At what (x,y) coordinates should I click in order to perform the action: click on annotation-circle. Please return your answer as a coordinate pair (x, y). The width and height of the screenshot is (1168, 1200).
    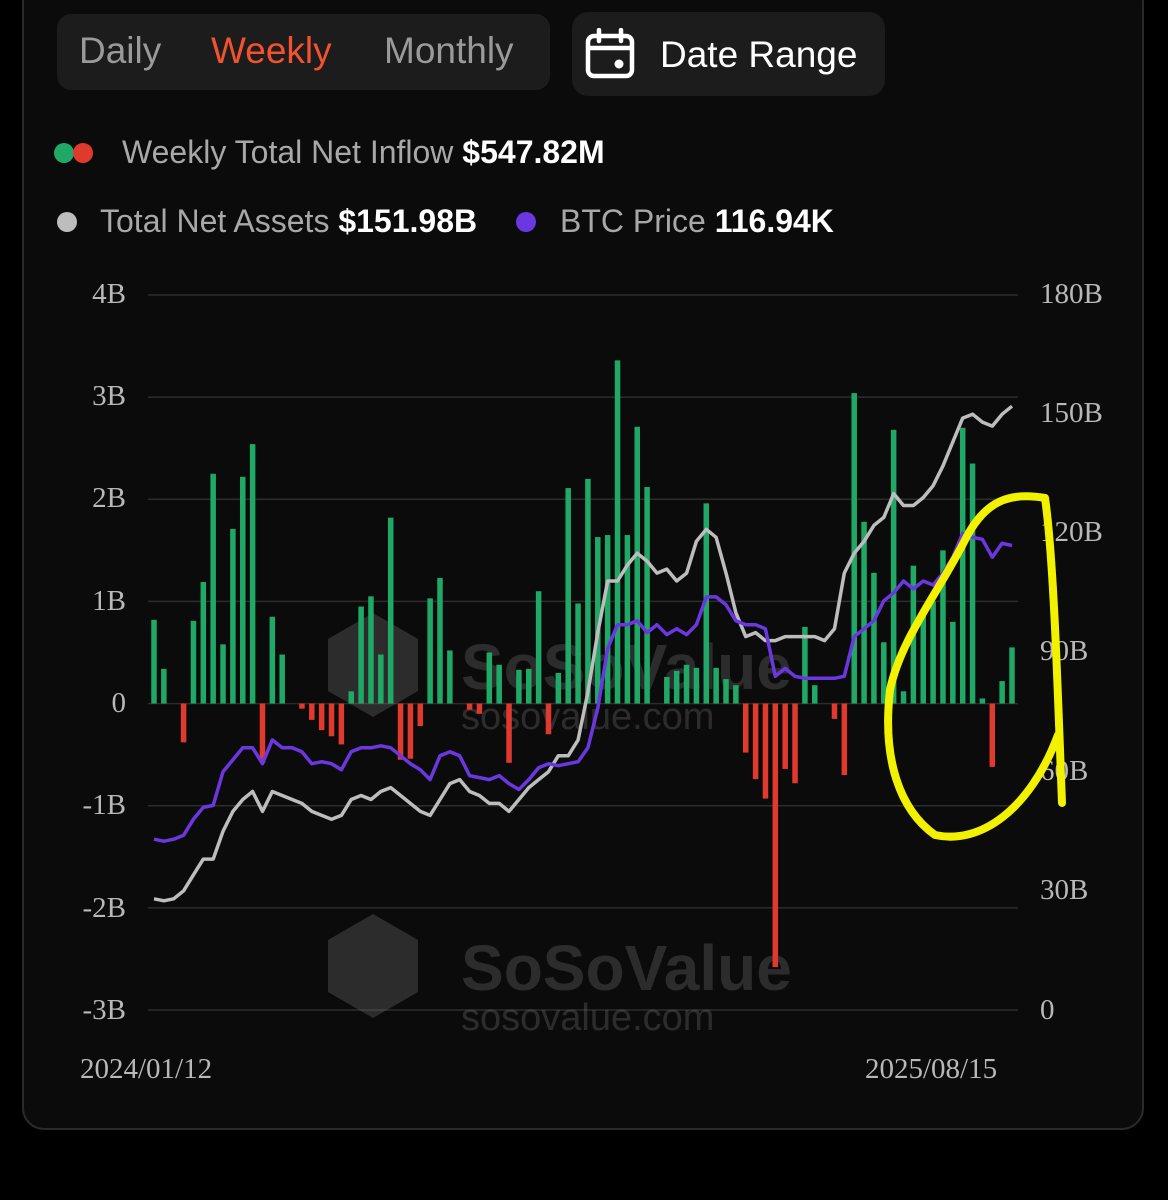
    Looking at the image, I should click on (975, 666).